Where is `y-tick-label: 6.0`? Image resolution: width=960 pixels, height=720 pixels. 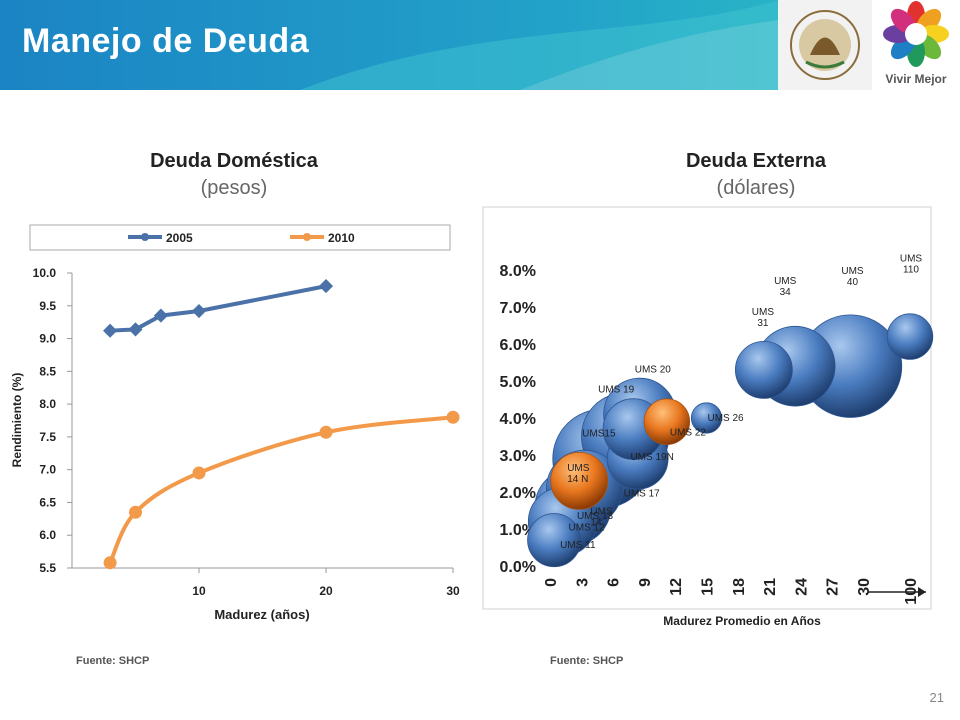
y-tick-label: 6.0 is located at coordinates (47, 535).